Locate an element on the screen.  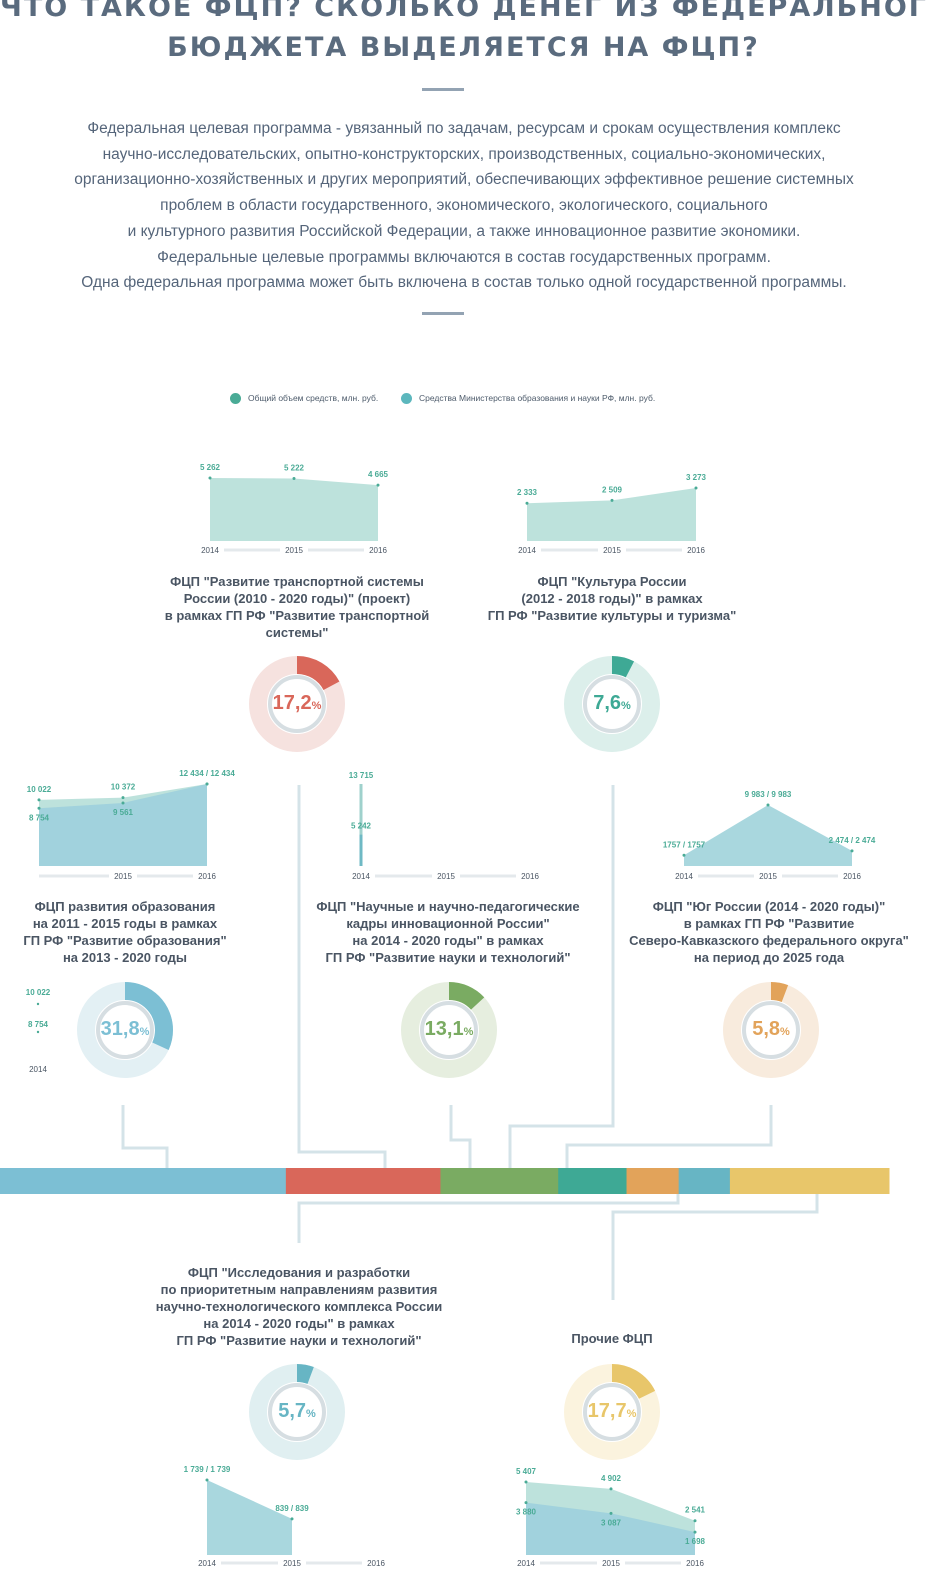
data-label: 9 983 / 9 983 is located at coordinates (768, 794).